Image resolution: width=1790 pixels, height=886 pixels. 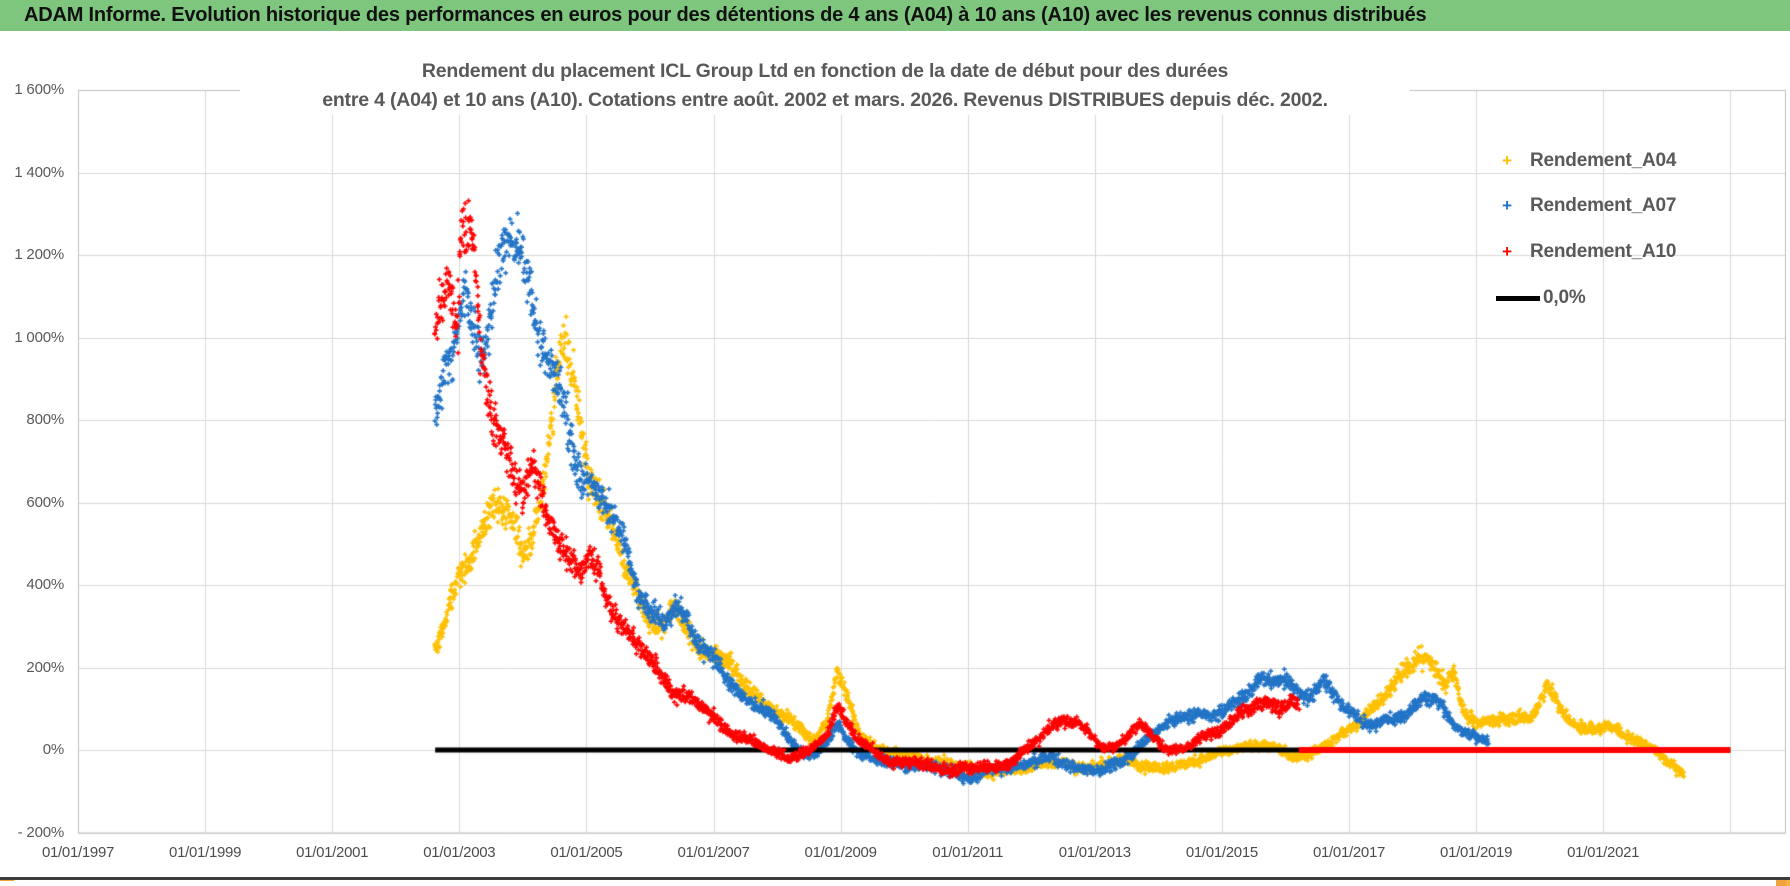 What do you see at coordinates (968, 852) in the screenshot?
I see `x-tick-label-7: 01/01/2011` at bounding box center [968, 852].